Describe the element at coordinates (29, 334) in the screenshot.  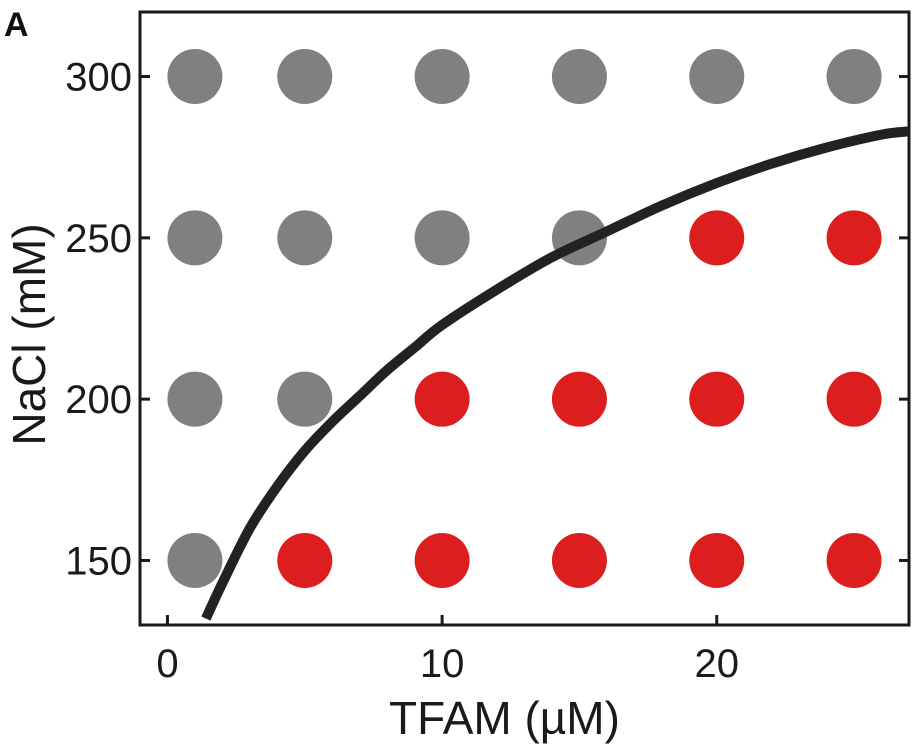
I see `y-axis-label: NaCl (mM)` at that location.